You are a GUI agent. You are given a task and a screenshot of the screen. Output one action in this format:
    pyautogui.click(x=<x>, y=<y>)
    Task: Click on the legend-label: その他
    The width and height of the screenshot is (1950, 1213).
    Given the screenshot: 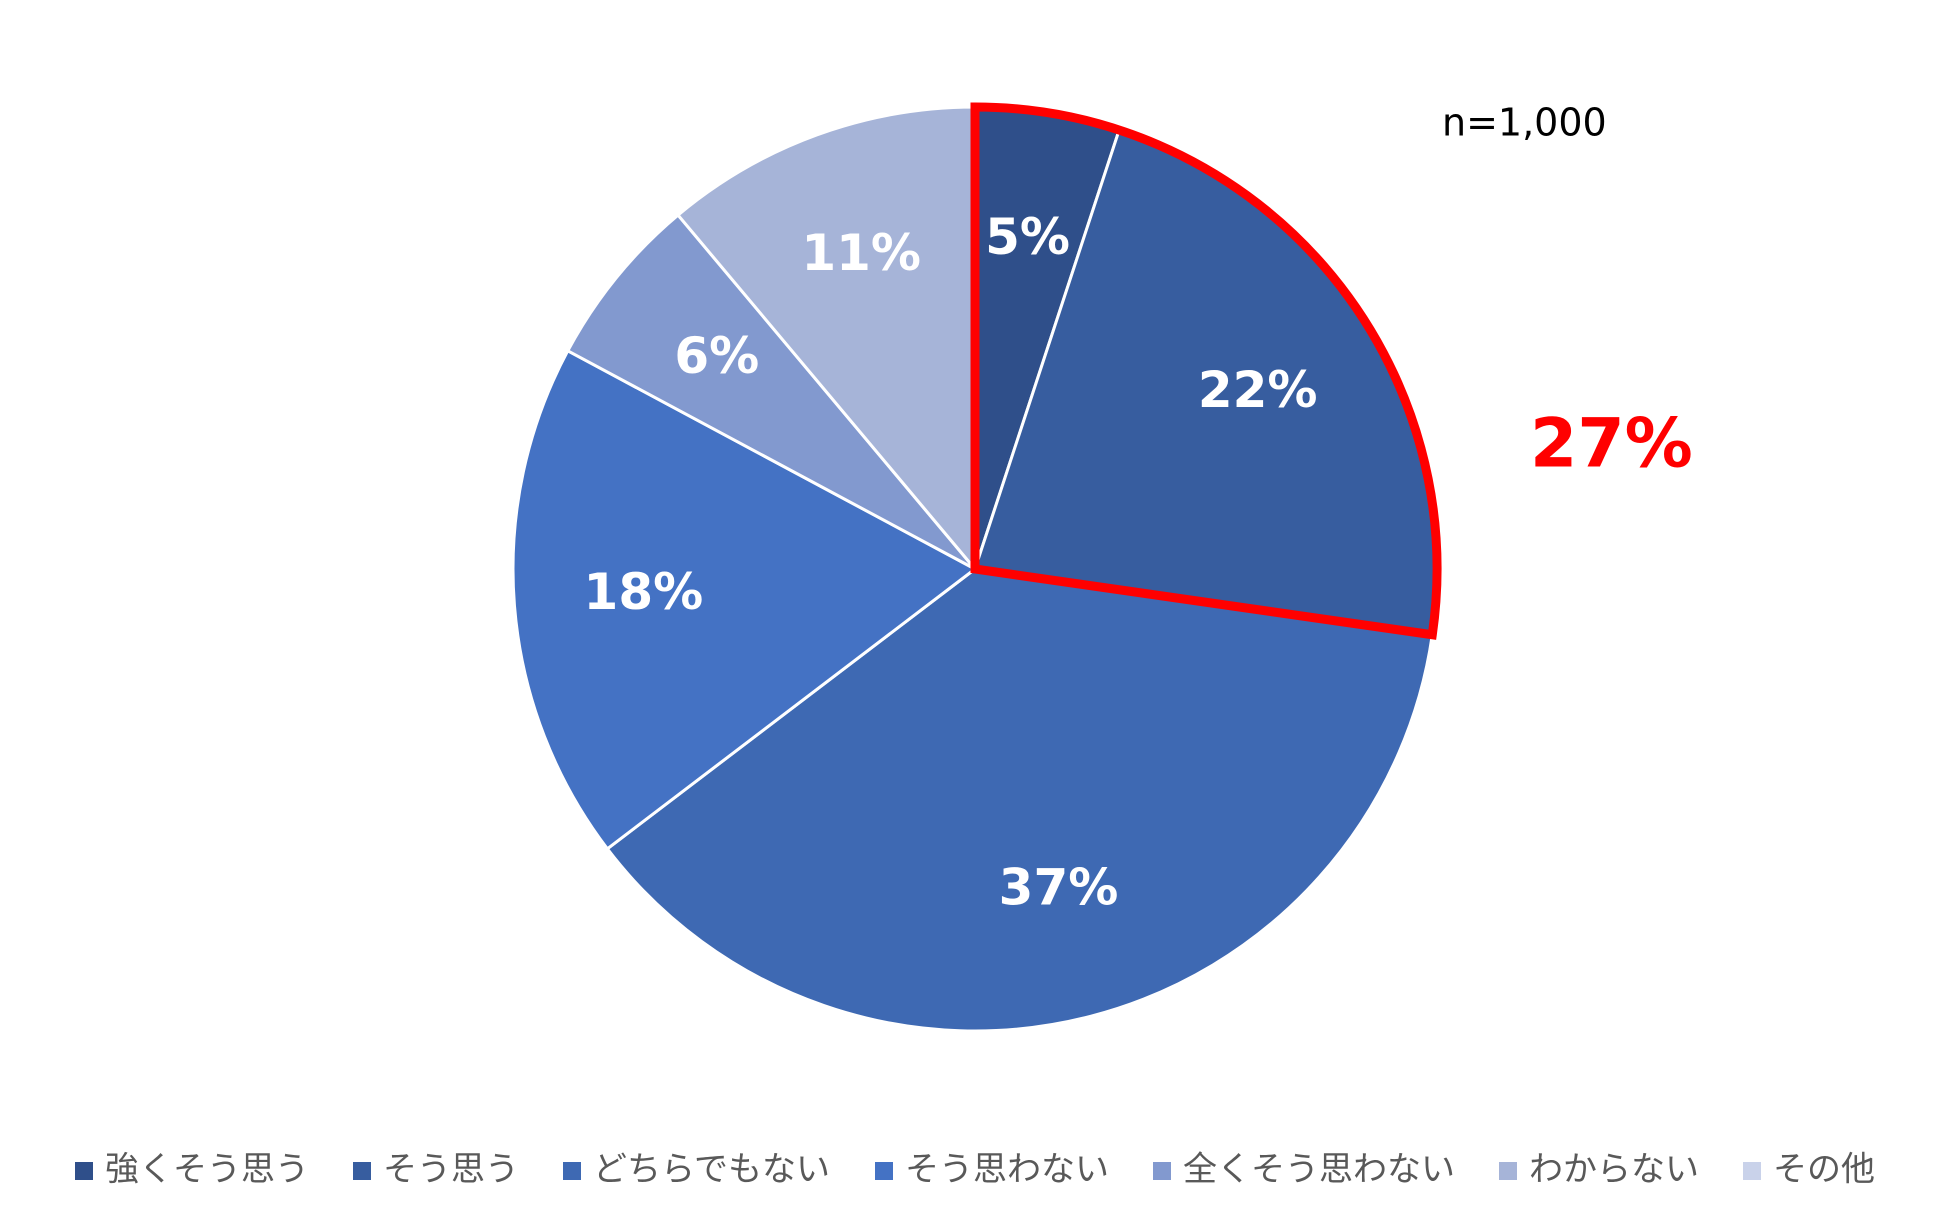 What is the action you would take?
    pyautogui.click(x=1824, y=1170)
    